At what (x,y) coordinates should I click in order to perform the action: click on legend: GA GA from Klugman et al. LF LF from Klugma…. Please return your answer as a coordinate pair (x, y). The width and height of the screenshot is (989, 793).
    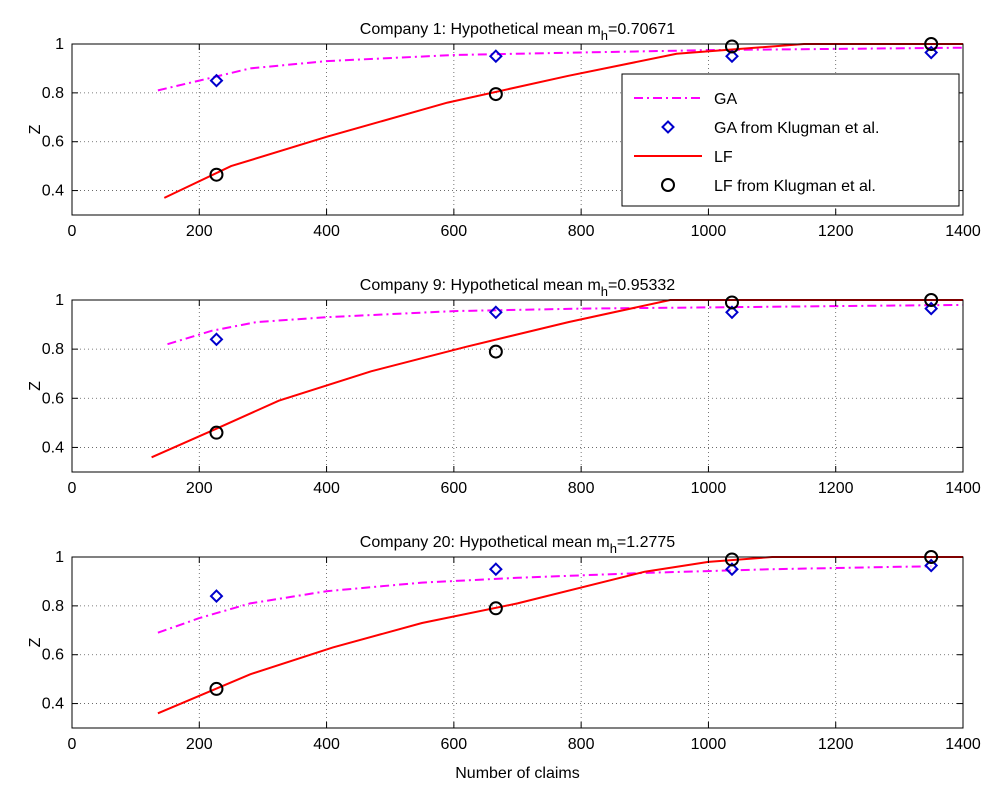
    Looking at the image, I should click on (790, 140).